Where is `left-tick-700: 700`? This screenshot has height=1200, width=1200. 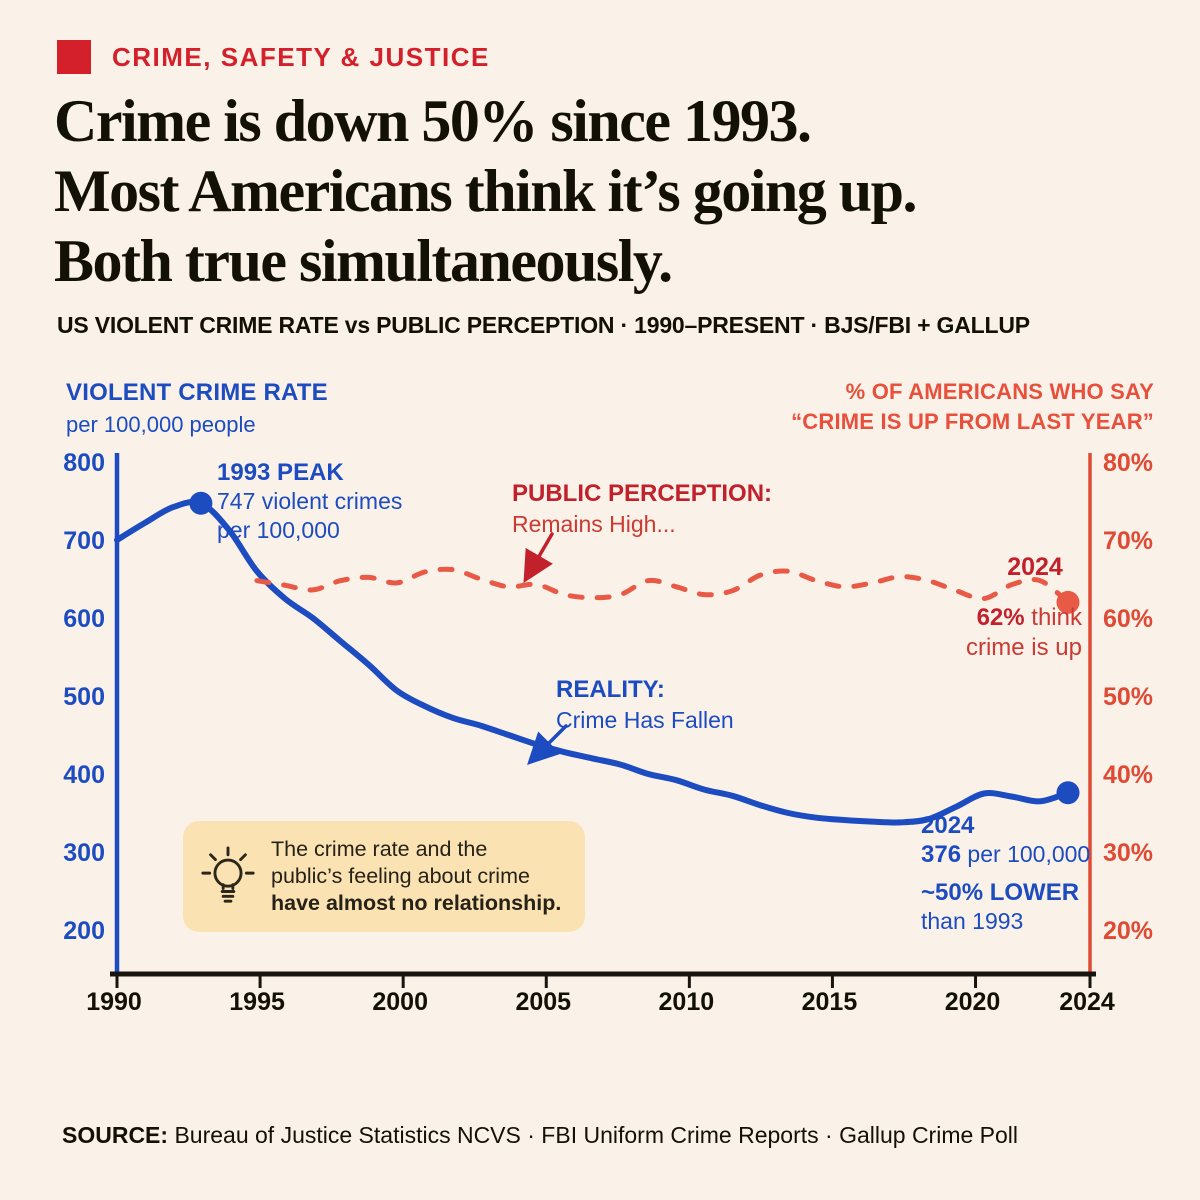 left-tick-700: 700 is located at coordinates (84, 541).